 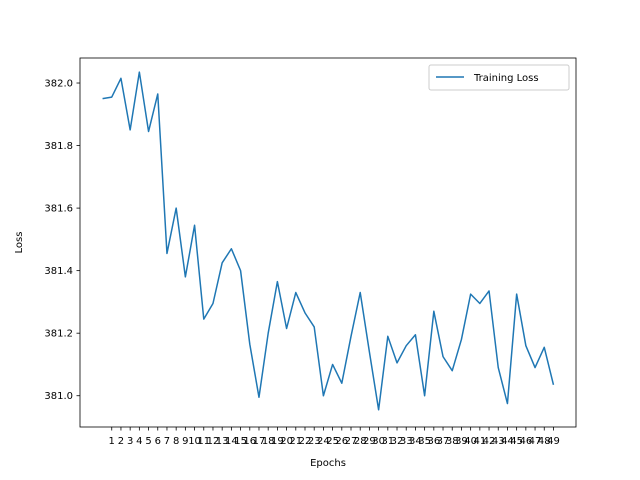 What do you see at coordinates (479, 441) in the screenshot?
I see `x-tick-label: 41` at bounding box center [479, 441].